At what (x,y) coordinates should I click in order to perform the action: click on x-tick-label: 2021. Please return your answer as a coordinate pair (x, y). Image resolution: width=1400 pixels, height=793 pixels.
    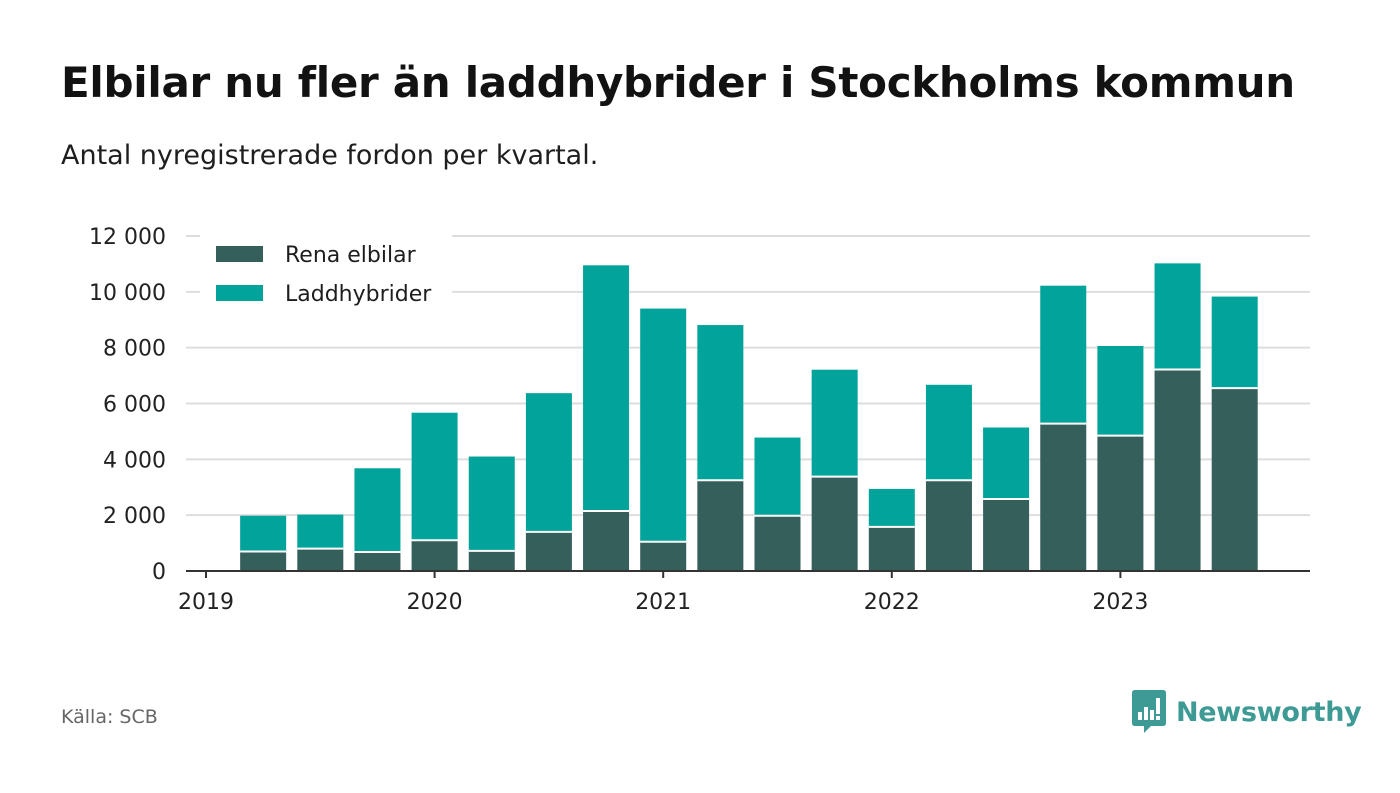
    Looking at the image, I should click on (663, 602).